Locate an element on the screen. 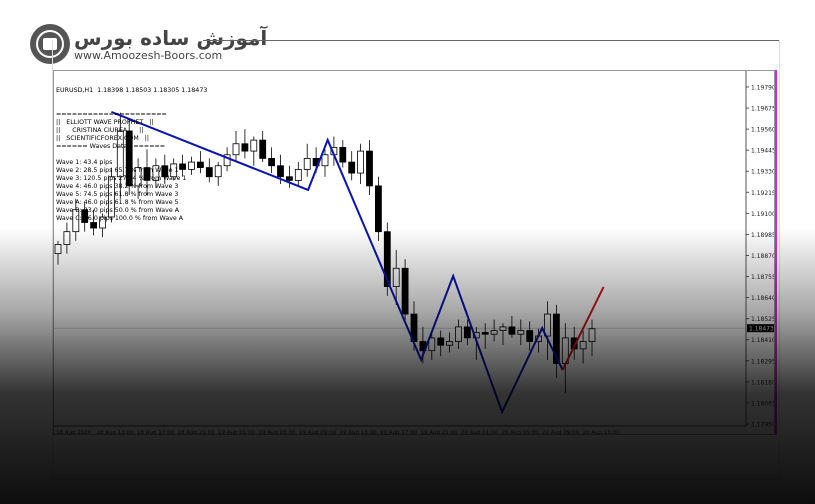 This screenshot has width=815, height=504. price-tick-label: 1.18755 is located at coordinates (762, 277).